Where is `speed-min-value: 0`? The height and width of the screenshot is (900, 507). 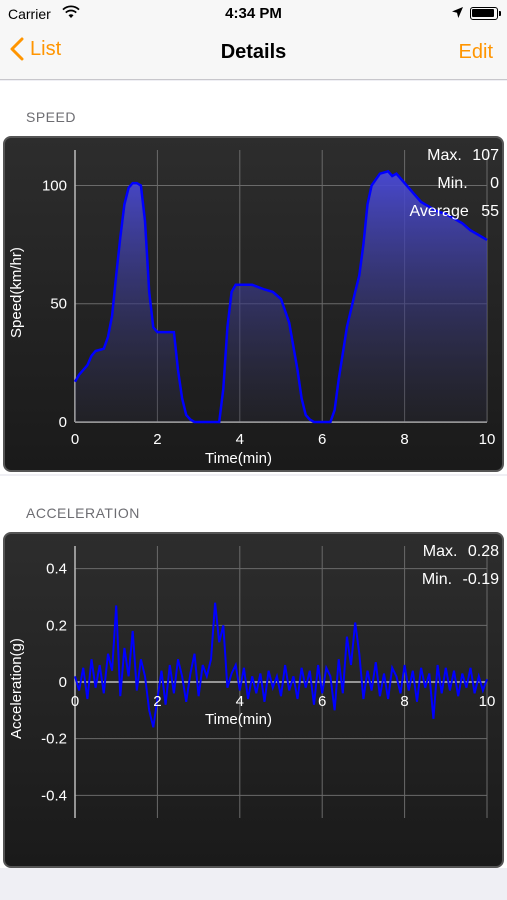
speed-min-value: 0 is located at coordinates (494, 183).